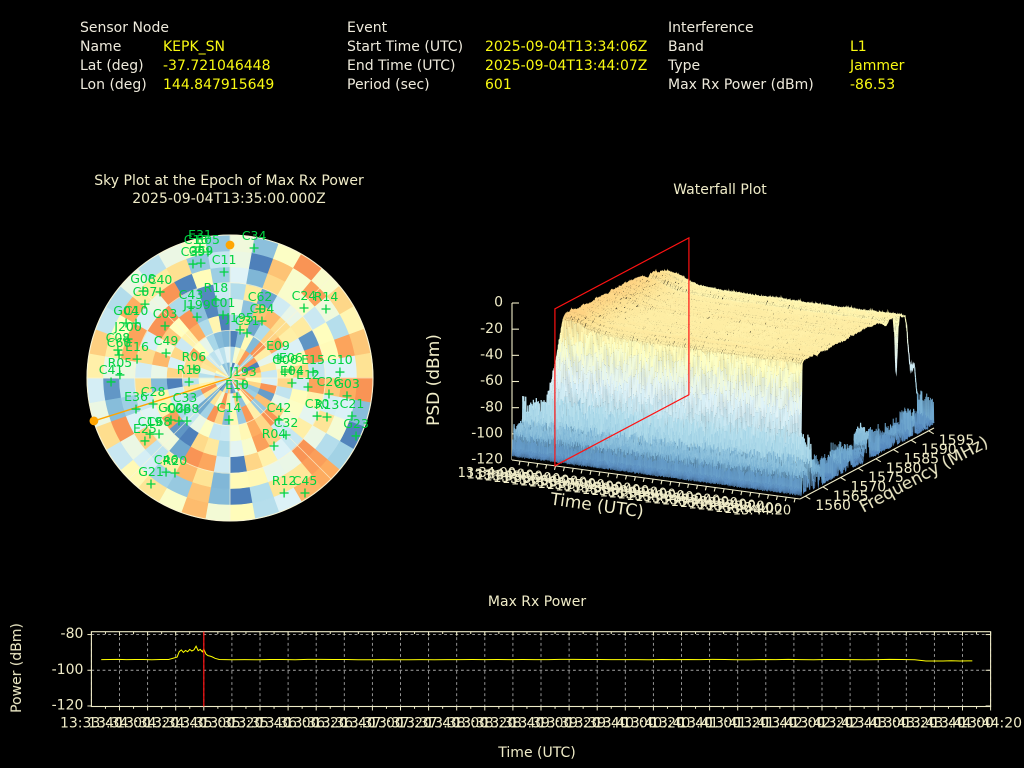  What do you see at coordinates (401, 66) in the screenshot?
I see `event-end-label: End Time (UTC)` at bounding box center [401, 66].